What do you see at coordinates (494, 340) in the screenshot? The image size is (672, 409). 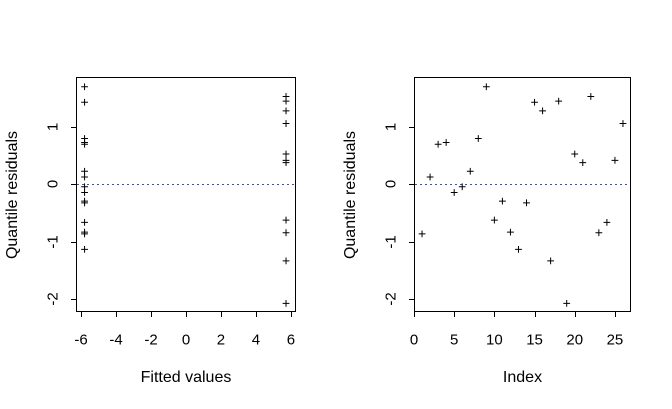 I see `x-tick-label: 10` at bounding box center [494, 340].